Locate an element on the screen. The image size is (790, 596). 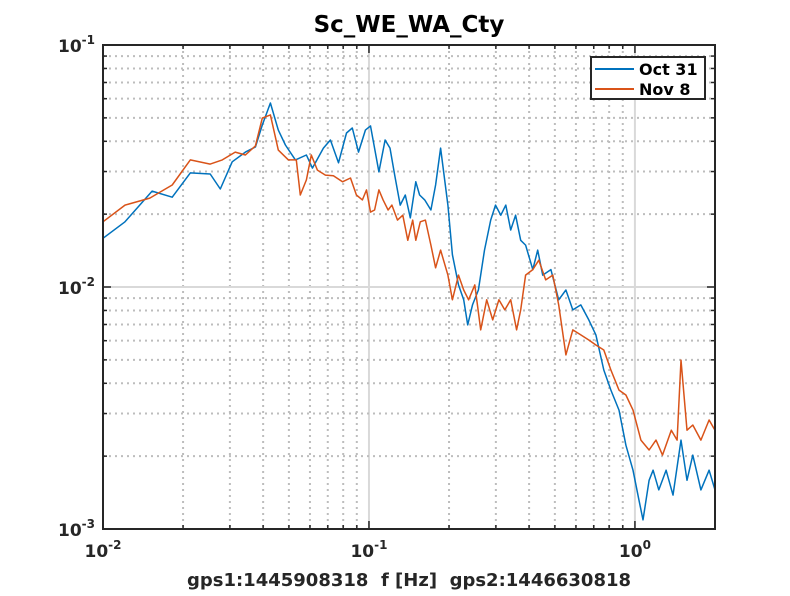
x-tick-label: 10⁰ is located at coordinates (635, 550).